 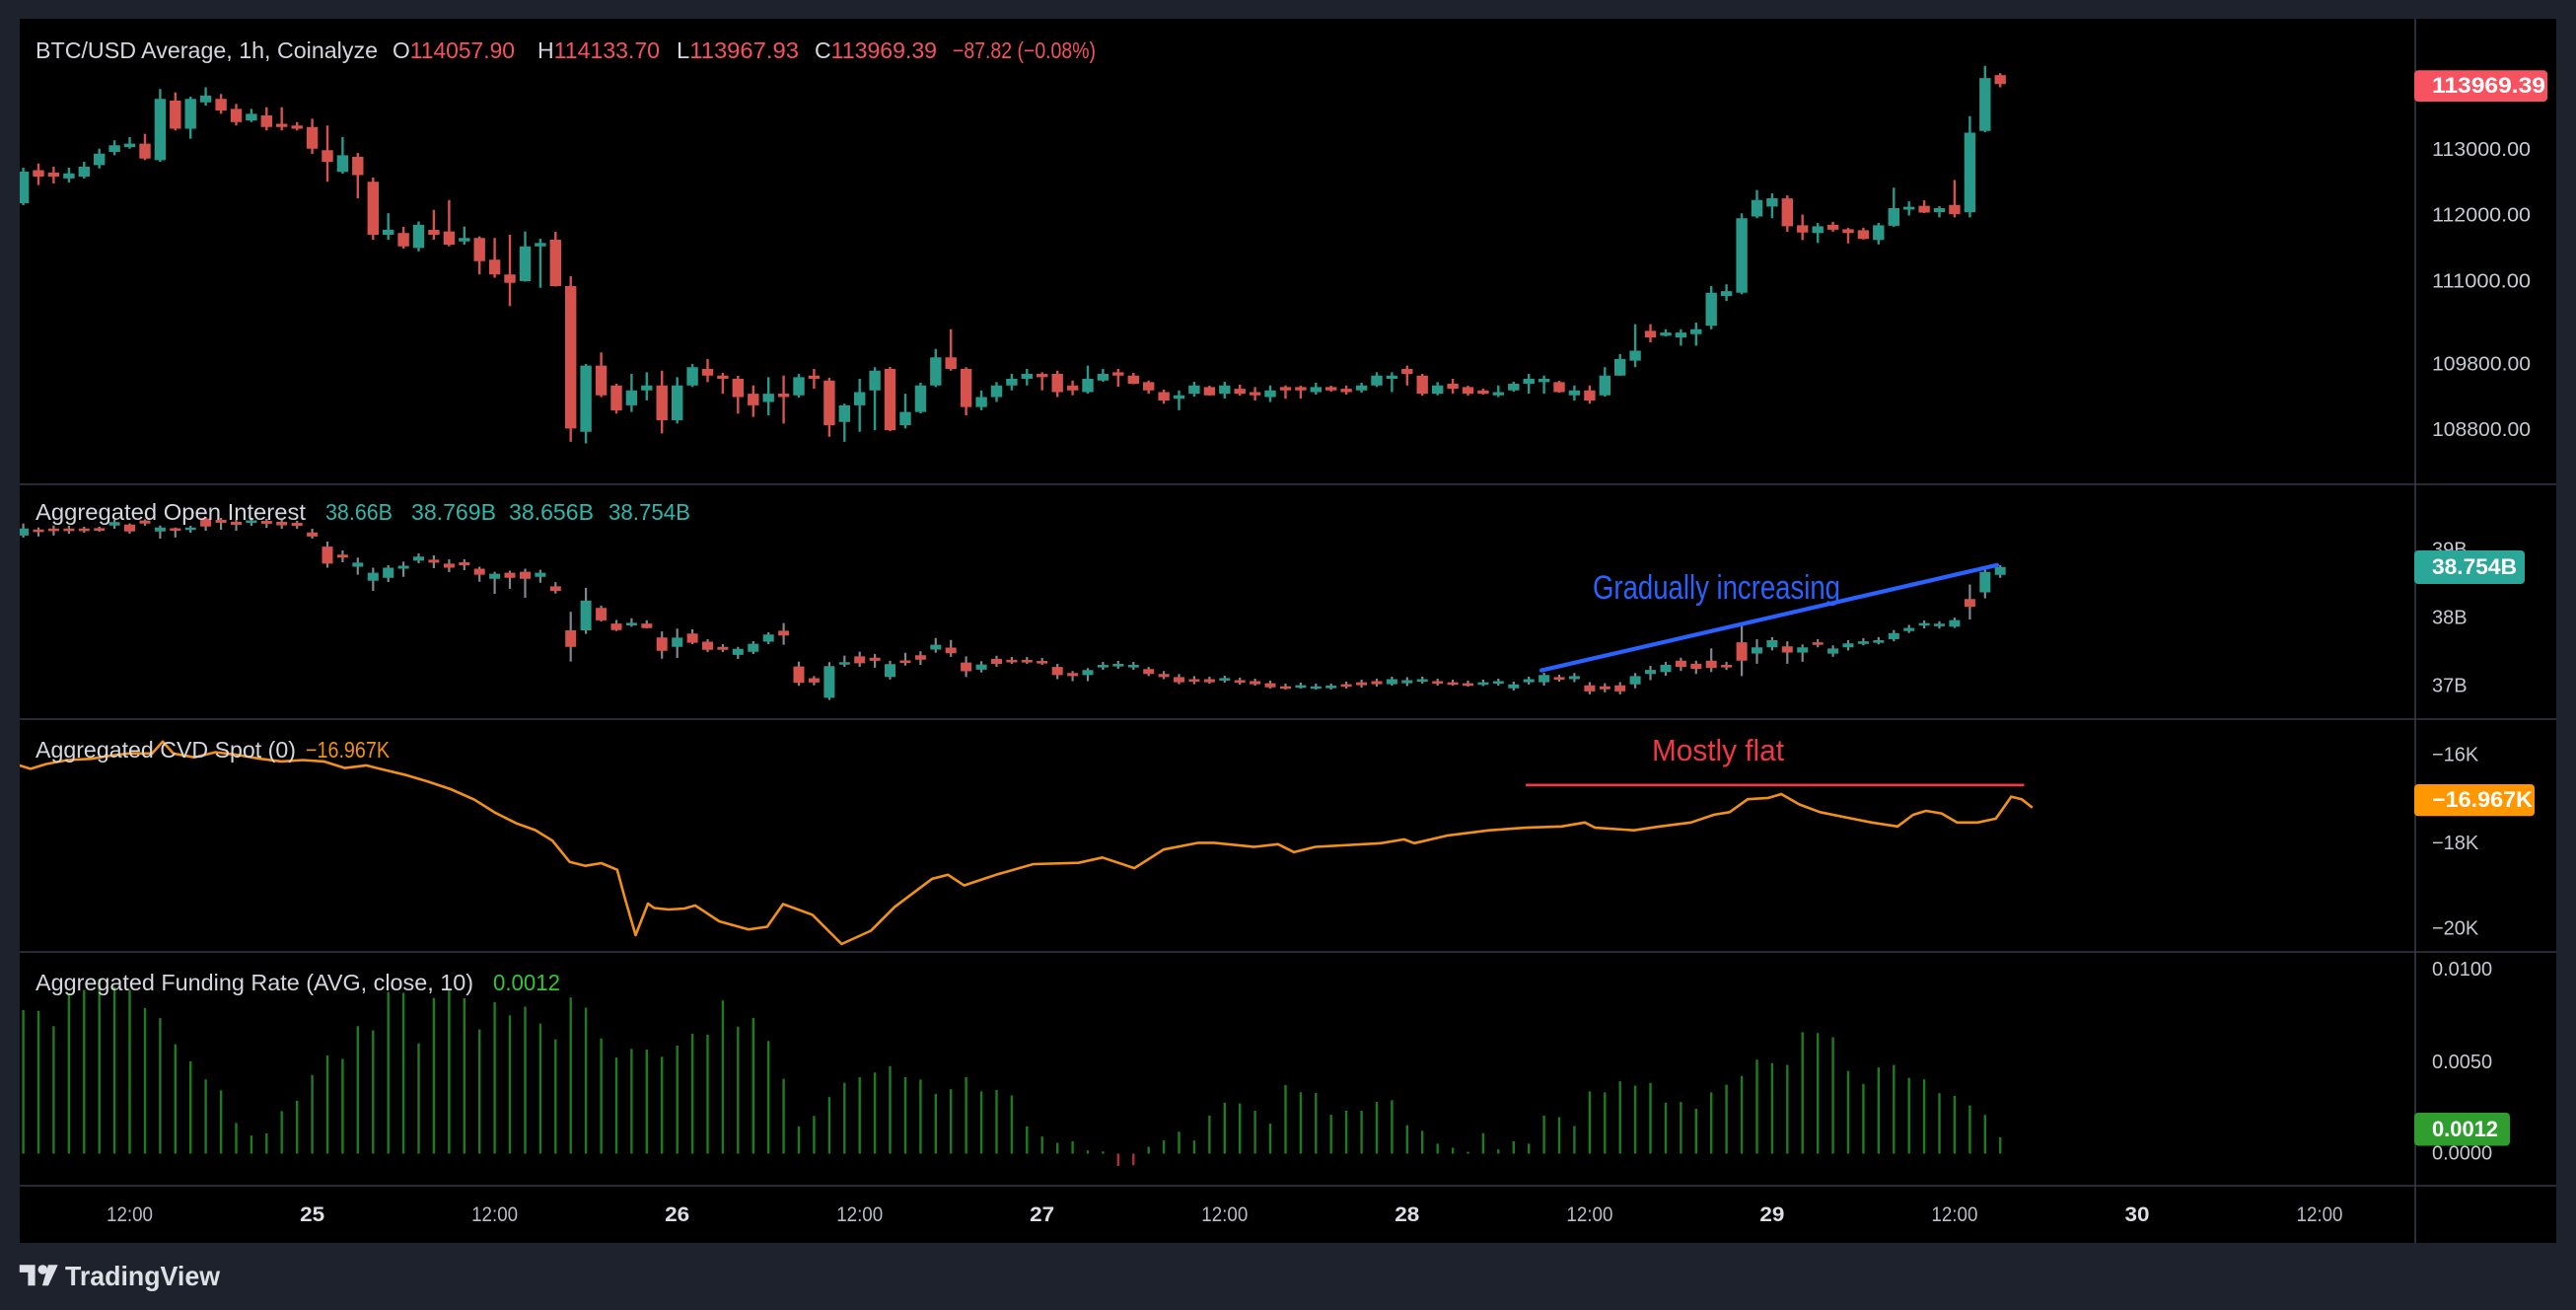 I want to click on svg-text: 38B, so click(x=2450, y=619).